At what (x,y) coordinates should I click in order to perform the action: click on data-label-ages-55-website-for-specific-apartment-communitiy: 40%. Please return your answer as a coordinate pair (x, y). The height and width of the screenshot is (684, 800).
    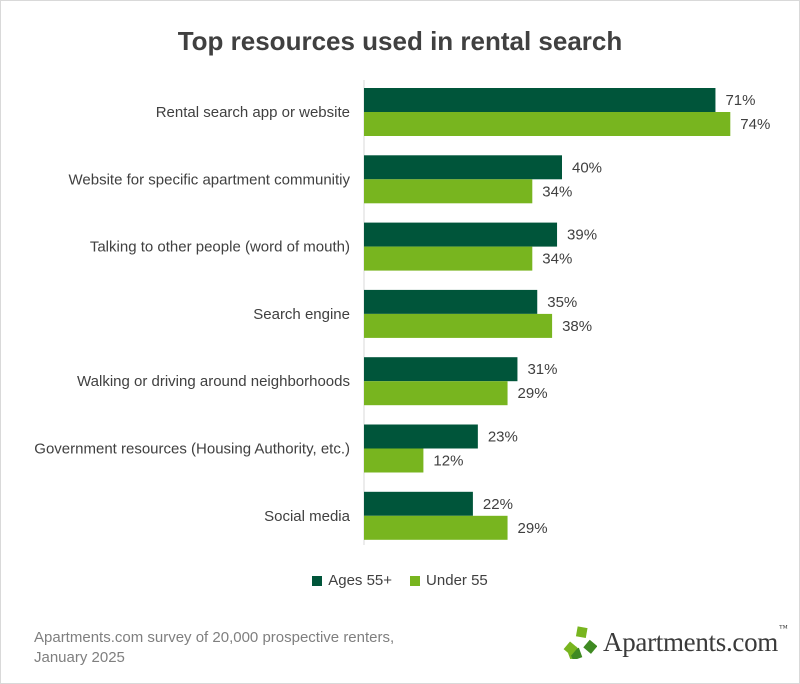
    Looking at the image, I should click on (587, 167).